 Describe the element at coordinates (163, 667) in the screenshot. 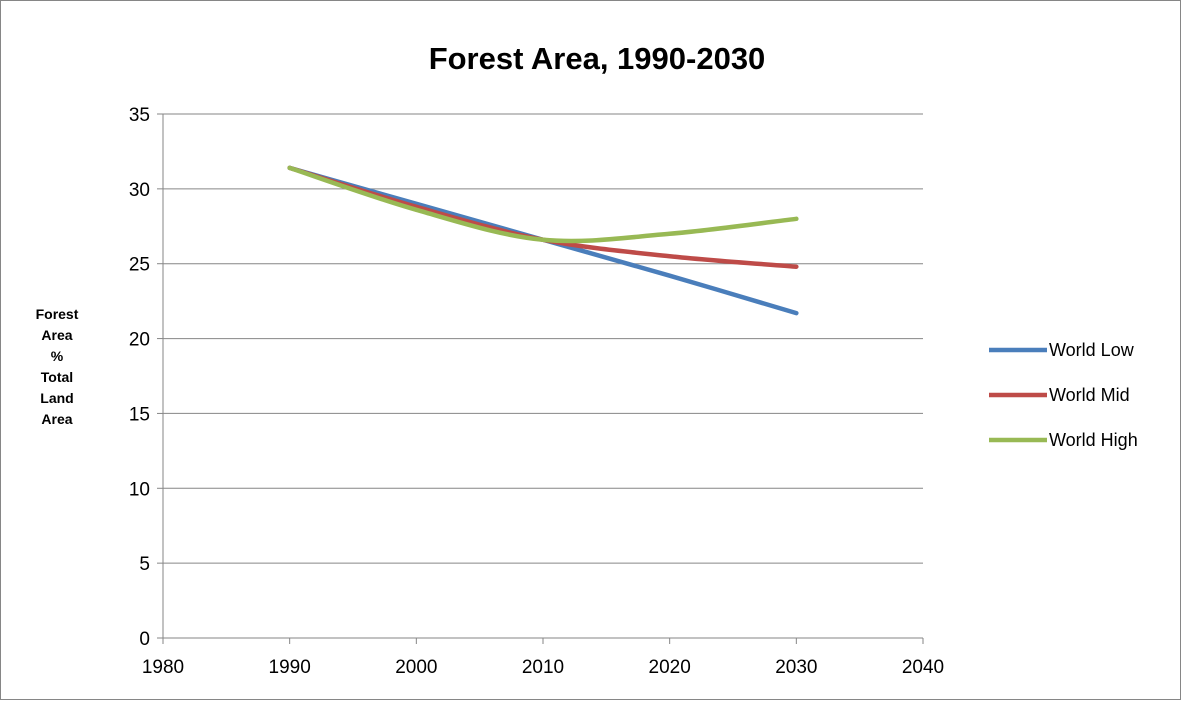

I see `x-tick-label: 1980` at that location.